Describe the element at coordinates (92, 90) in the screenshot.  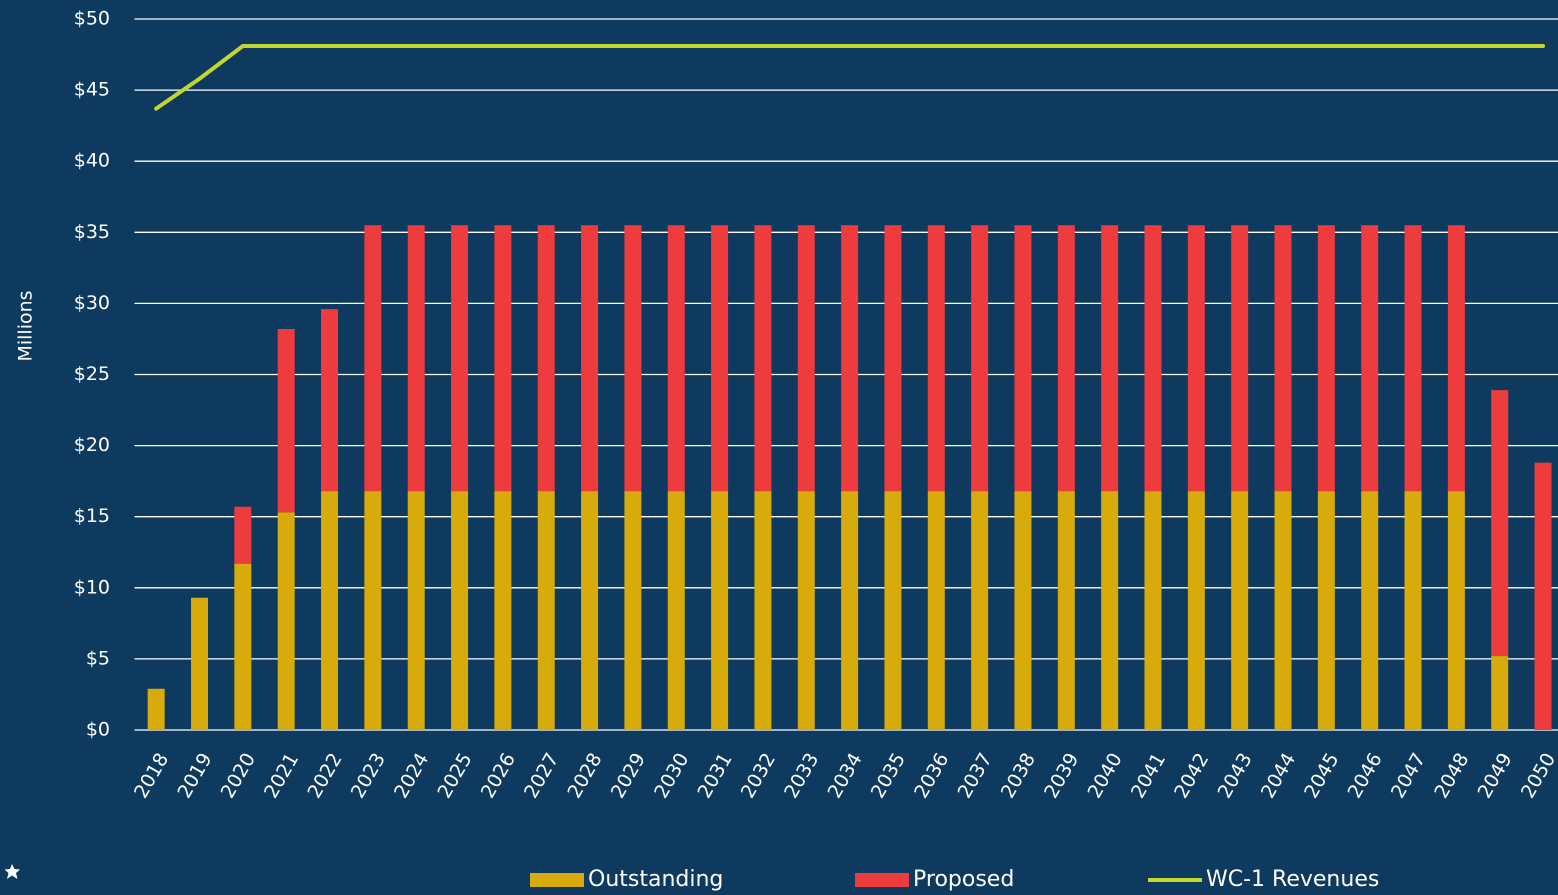
I see `y-tick-label: $45` at that location.